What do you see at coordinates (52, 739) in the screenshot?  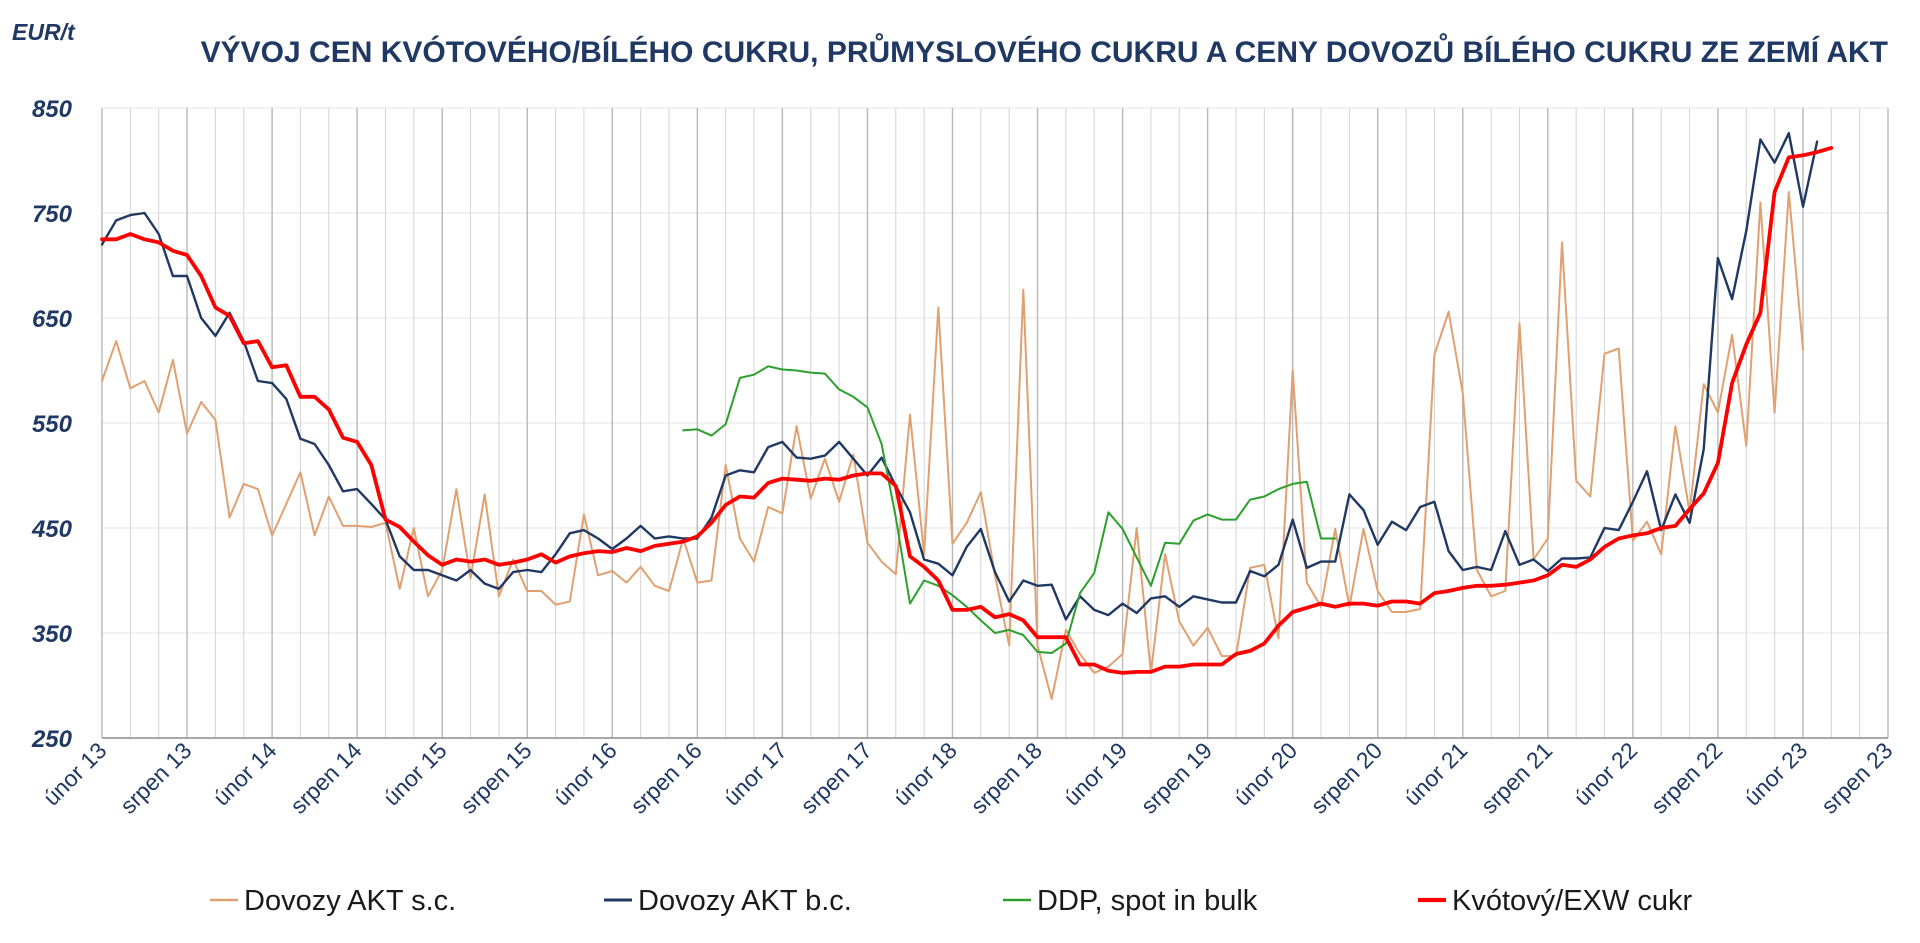 I see `y-tick-label: 250` at bounding box center [52, 739].